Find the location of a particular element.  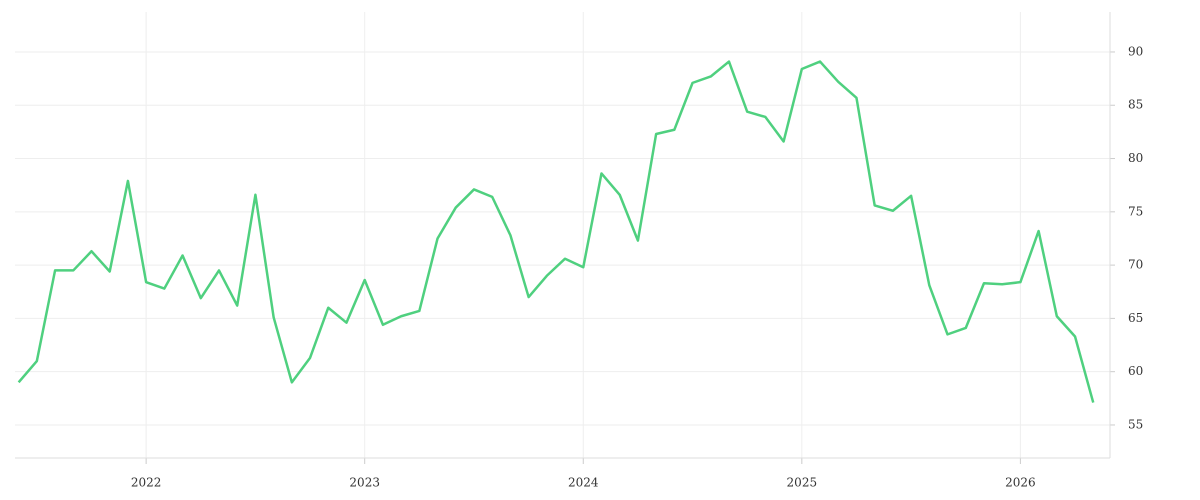

x-tick-label: 2023 is located at coordinates (364, 483).